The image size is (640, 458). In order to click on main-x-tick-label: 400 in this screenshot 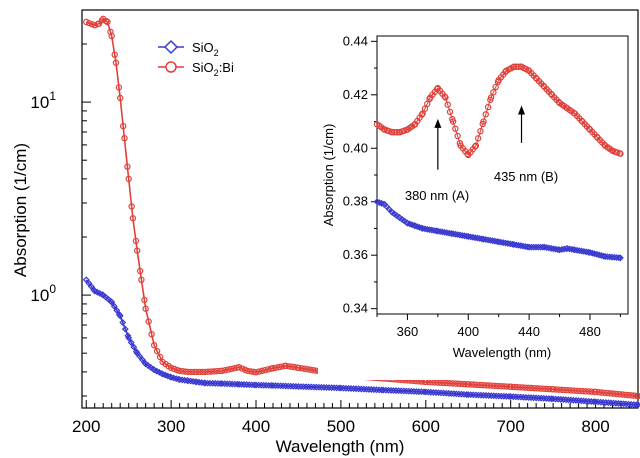, I will do `click(256, 426)`.